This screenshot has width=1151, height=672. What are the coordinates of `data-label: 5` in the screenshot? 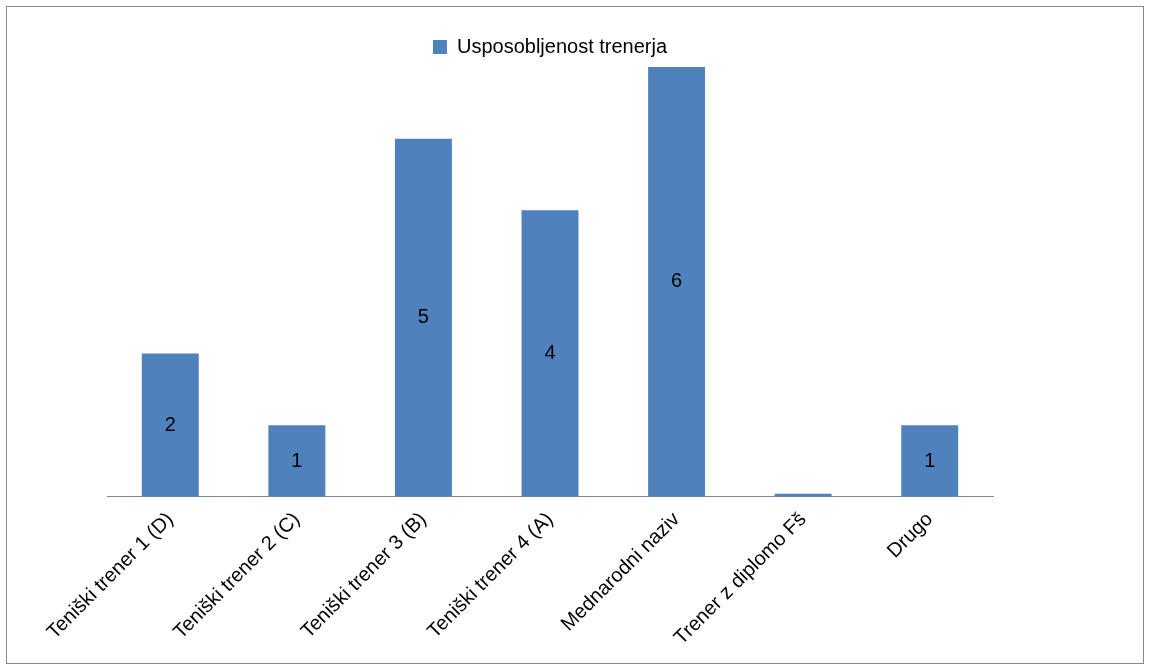 It's located at (423, 316).